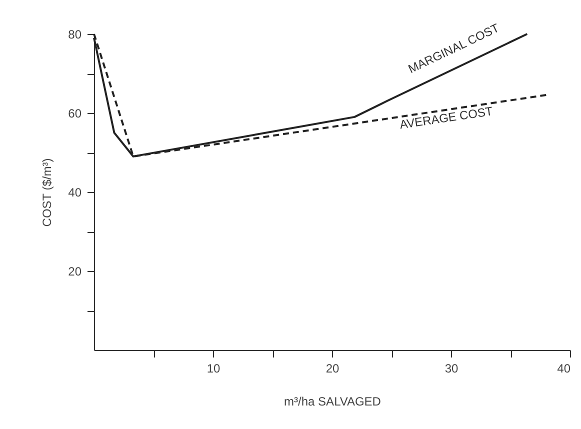 This screenshot has width=581, height=429. Describe the element at coordinates (213, 369) in the screenshot. I see `x-tick-label: 10` at that location.